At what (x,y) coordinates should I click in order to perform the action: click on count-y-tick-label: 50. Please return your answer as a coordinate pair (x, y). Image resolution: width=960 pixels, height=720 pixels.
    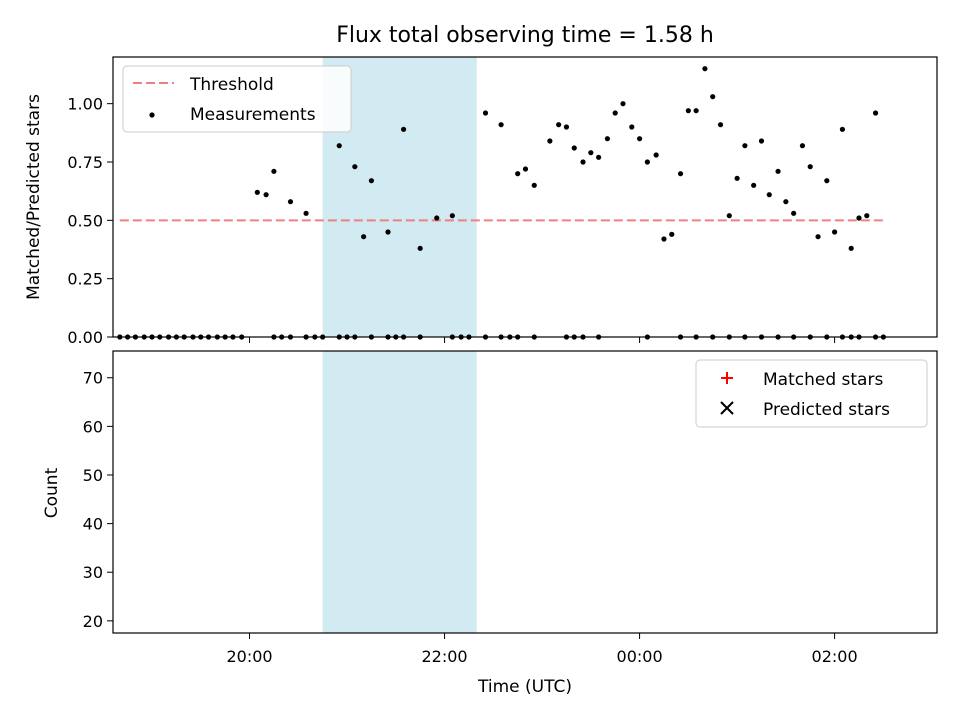
    Looking at the image, I should click on (93, 475).